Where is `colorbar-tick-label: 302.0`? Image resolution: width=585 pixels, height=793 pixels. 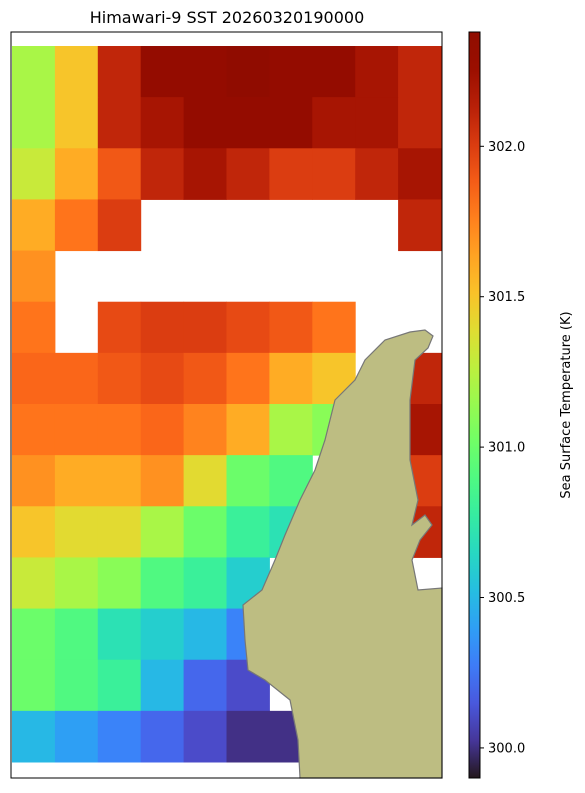
colorbar-tick-label: 302.0 is located at coordinates (506, 147).